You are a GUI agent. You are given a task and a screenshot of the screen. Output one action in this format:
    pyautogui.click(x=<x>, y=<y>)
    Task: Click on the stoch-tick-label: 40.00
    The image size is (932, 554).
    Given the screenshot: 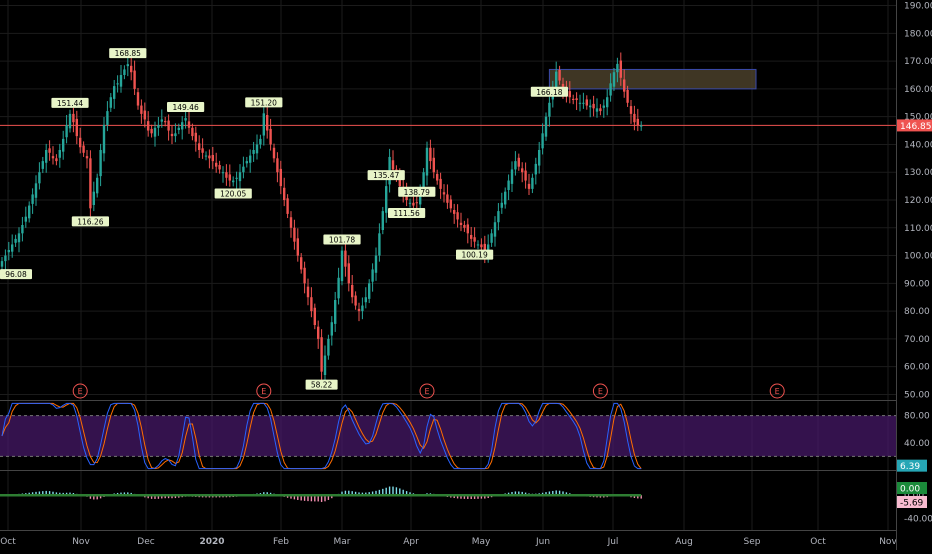 What is the action you would take?
    pyautogui.click(x=917, y=444)
    